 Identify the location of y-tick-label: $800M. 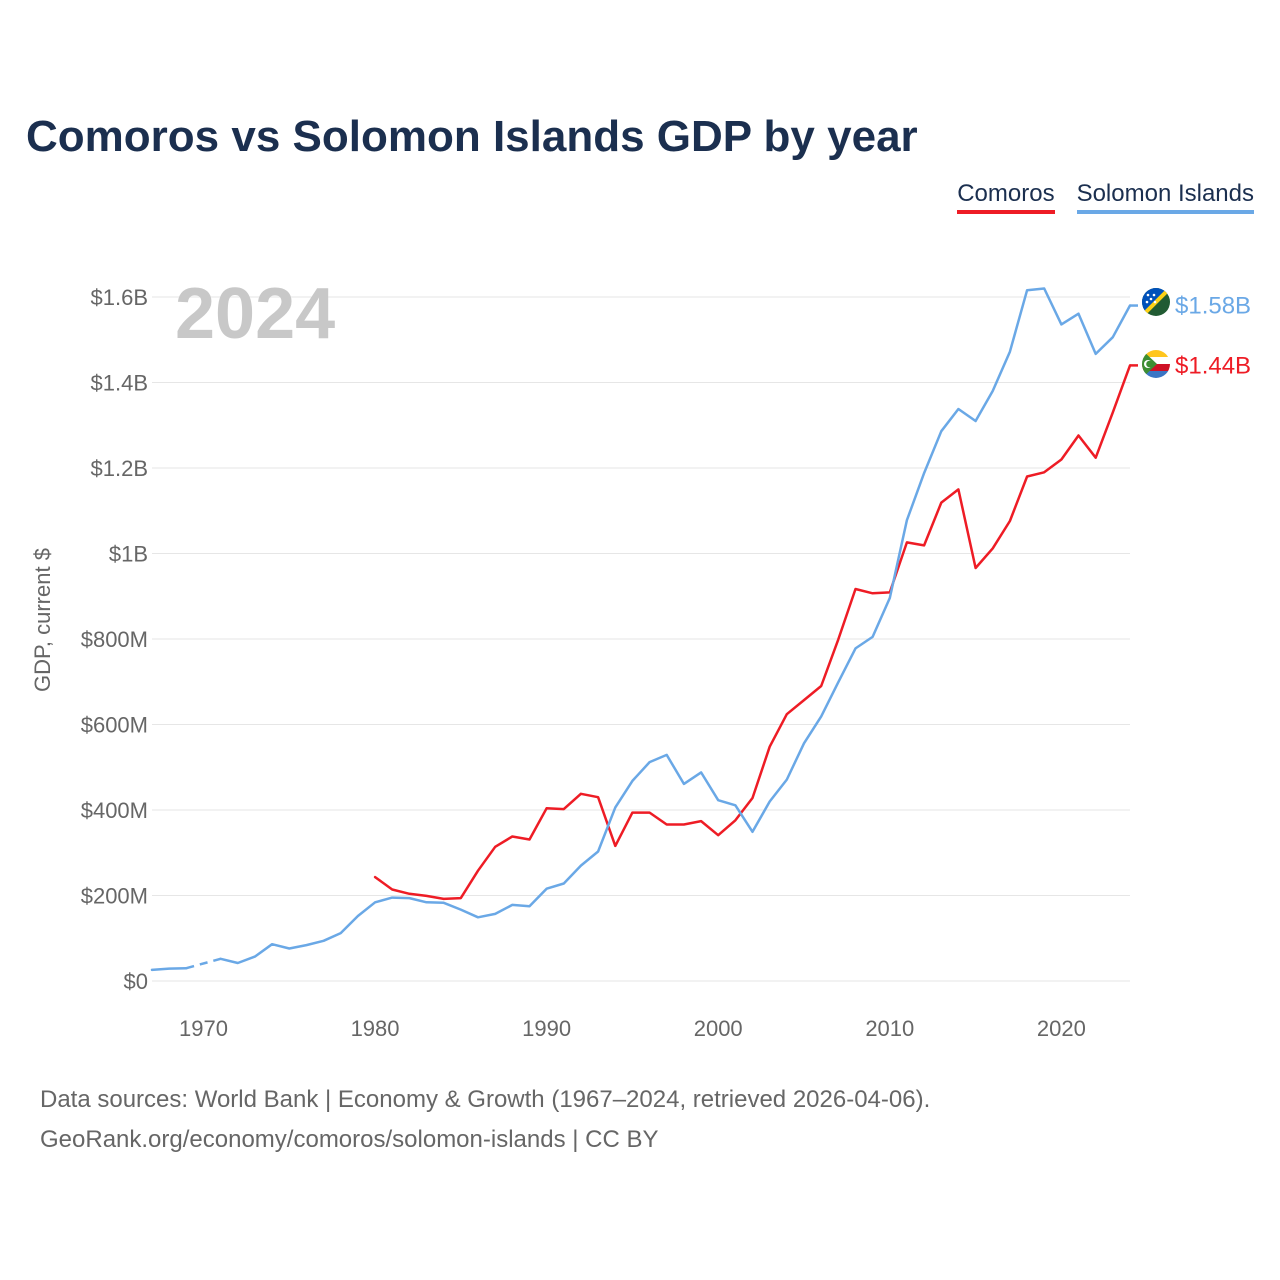
(114, 639).